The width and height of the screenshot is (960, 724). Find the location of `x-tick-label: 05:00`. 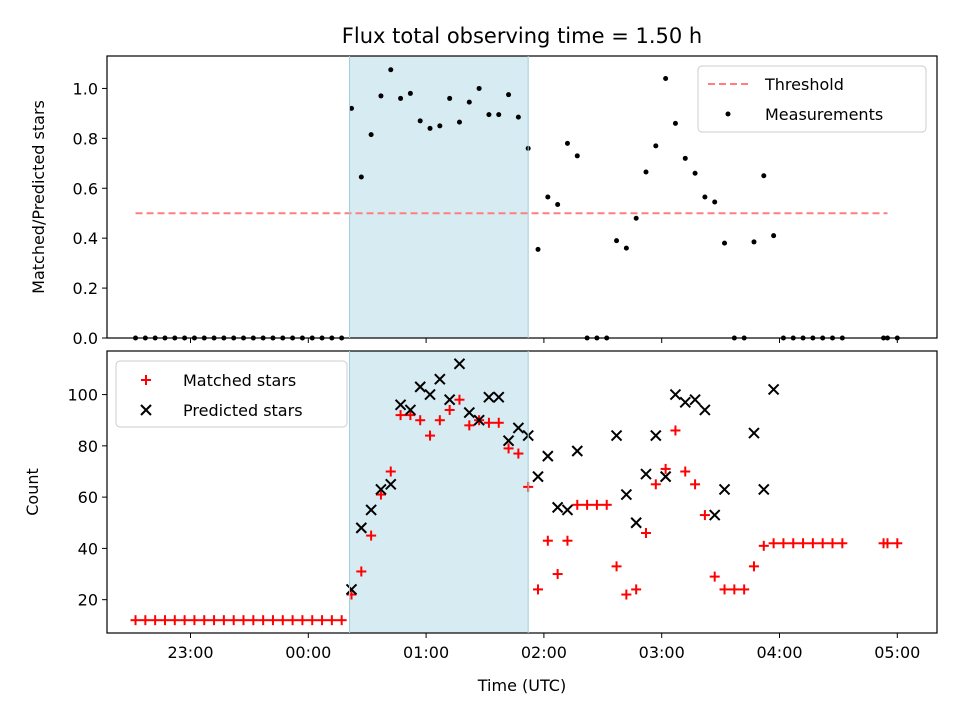

x-tick-label: 05:00 is located at coordinates (897, 652).